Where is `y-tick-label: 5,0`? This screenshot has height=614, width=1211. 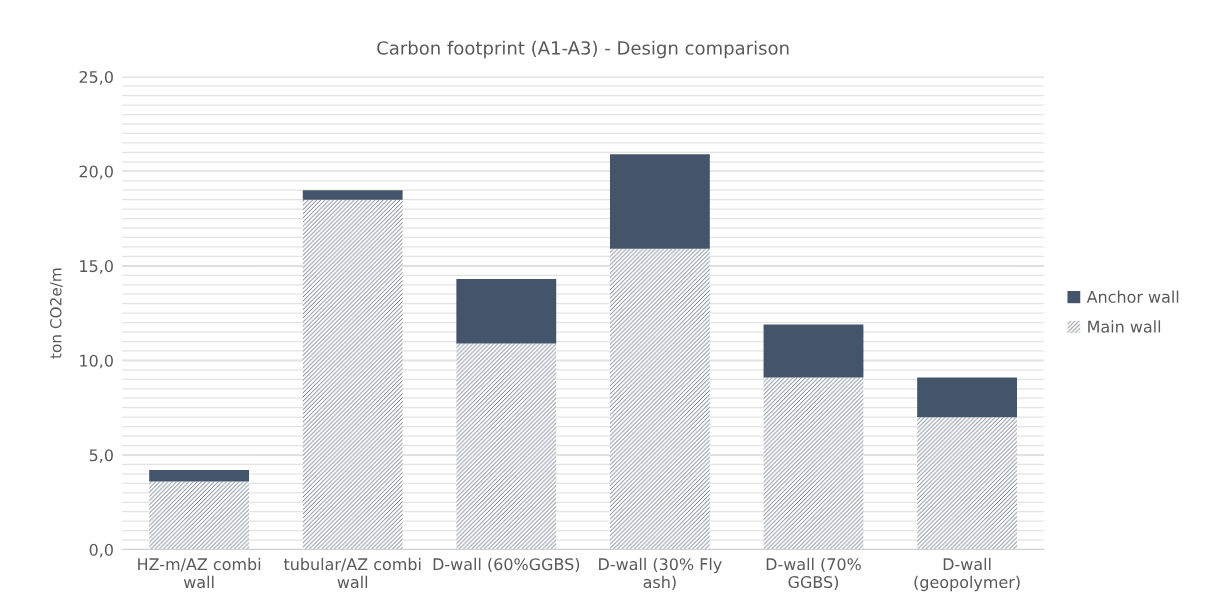 y-tick-label: 5,0 is located at coordinates (101, 456).